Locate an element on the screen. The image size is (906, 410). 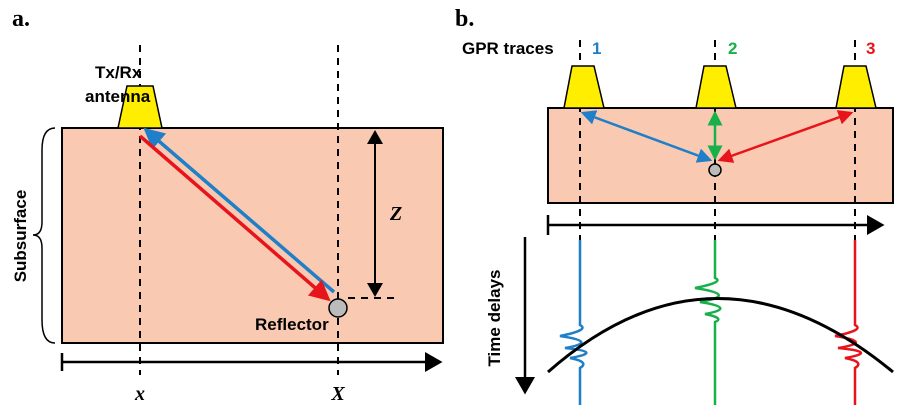
antenna-label: Tx/Rx is located at coordinates (118, 72).